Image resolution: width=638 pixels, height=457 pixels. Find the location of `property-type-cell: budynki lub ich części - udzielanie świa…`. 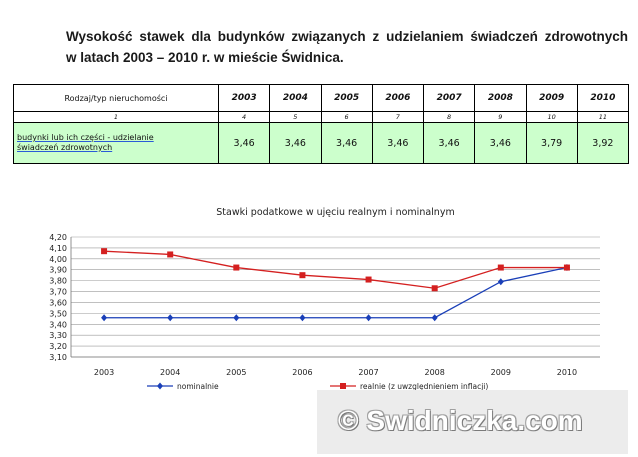

property-type-cell: budynki lub ich części - udzielanie świa… is located at coordinates (116, 143).